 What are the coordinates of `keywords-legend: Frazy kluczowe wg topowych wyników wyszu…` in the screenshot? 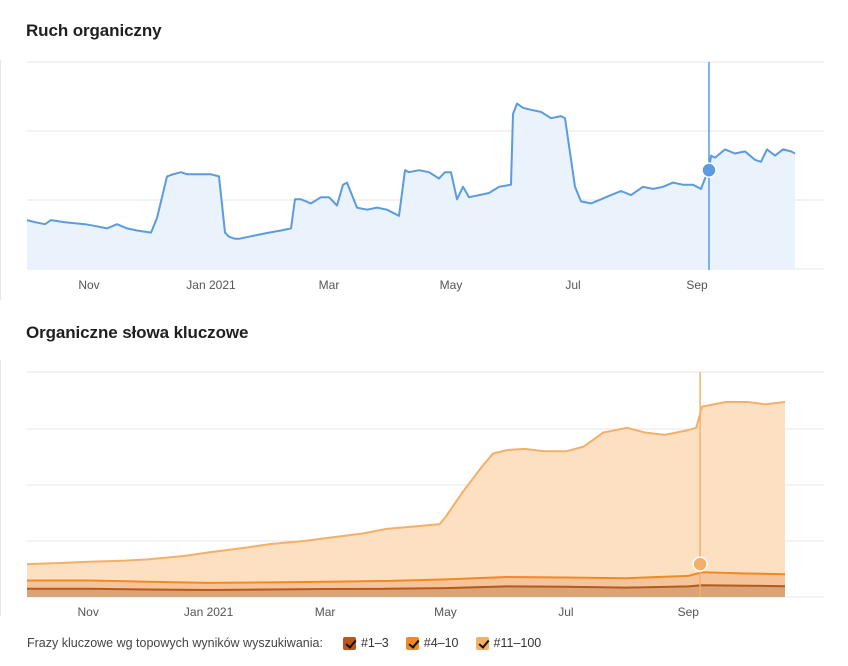 It's located at (292, 643).